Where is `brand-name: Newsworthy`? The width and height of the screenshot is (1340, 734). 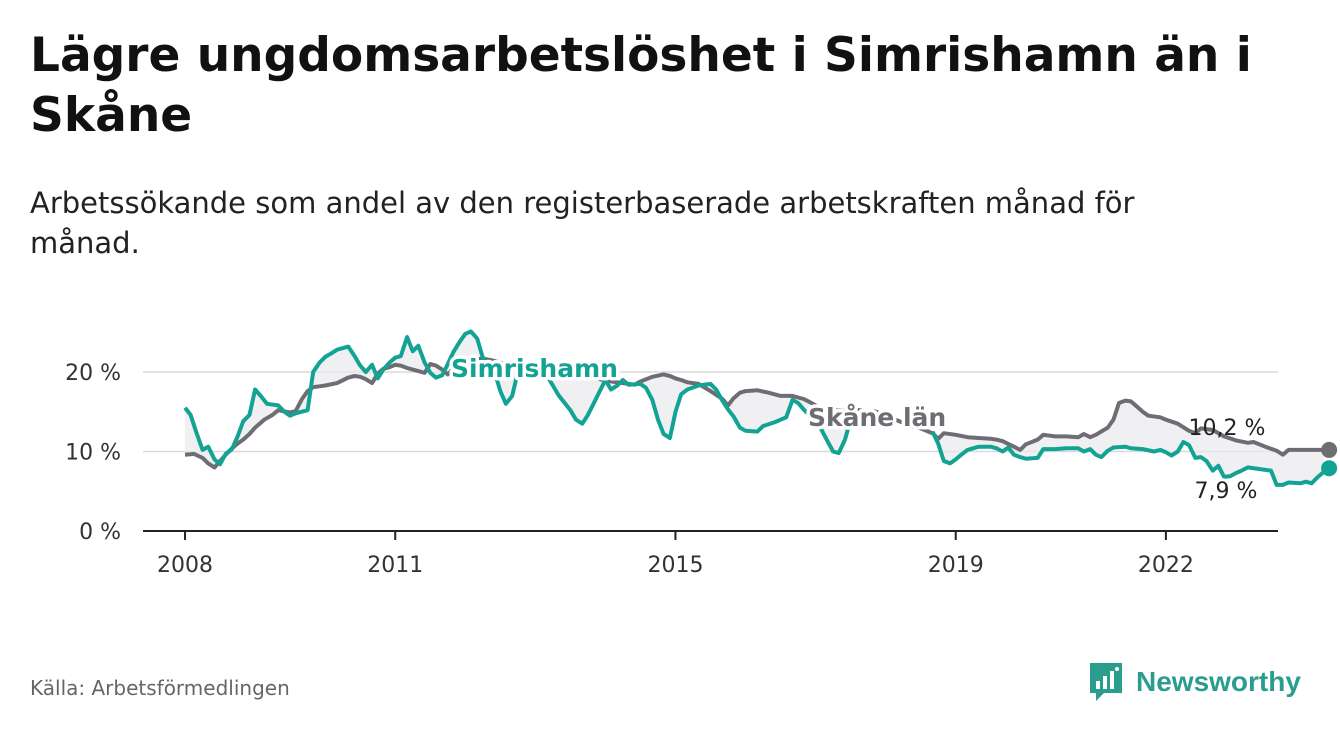
brand-name: Newsworthy is located at coordinates (1218, 681).